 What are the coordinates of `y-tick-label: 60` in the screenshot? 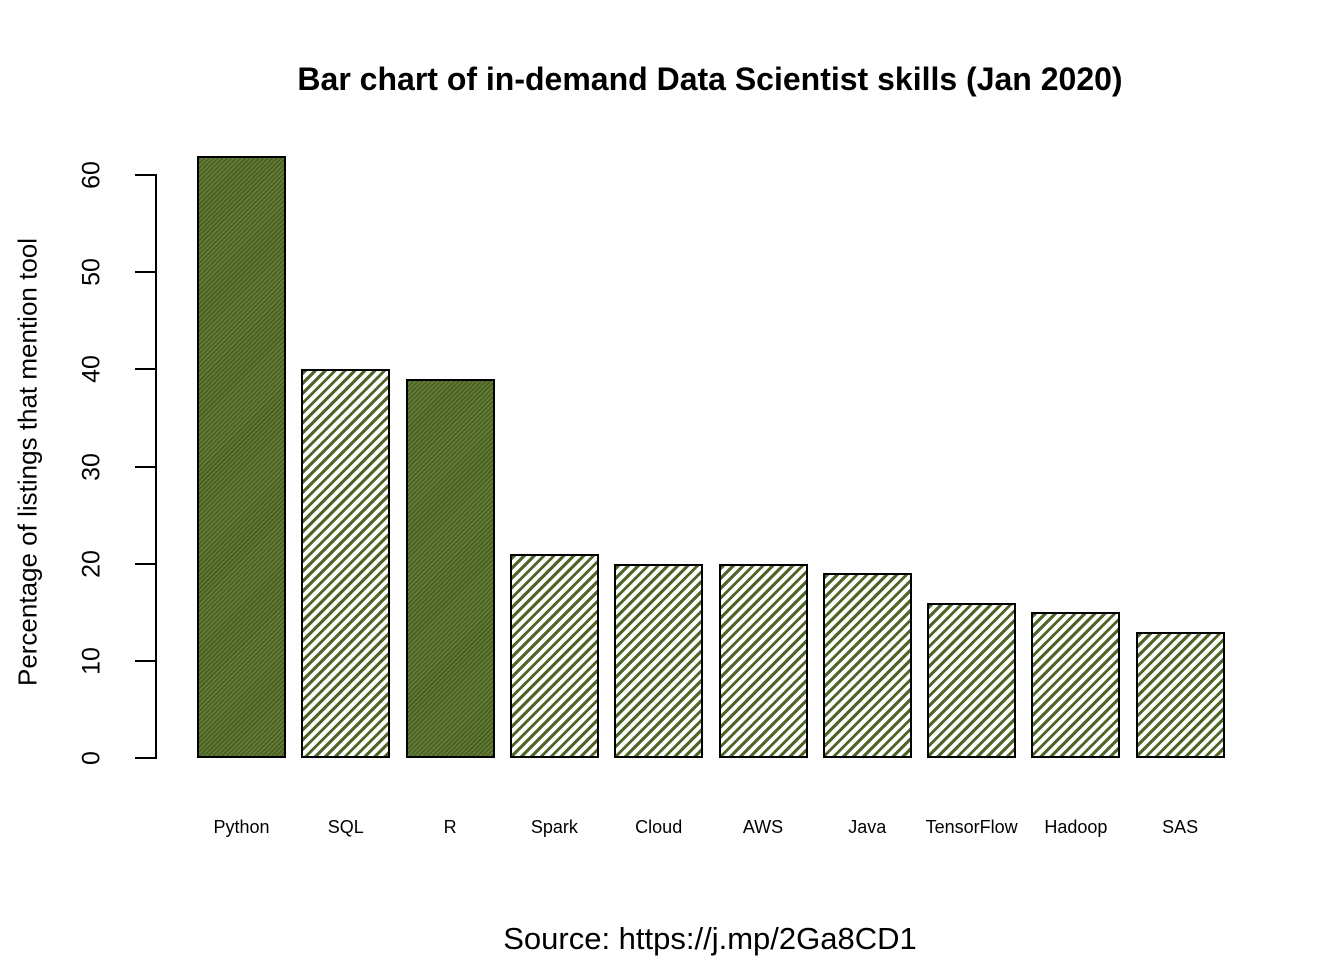 It's located at (91, 175).